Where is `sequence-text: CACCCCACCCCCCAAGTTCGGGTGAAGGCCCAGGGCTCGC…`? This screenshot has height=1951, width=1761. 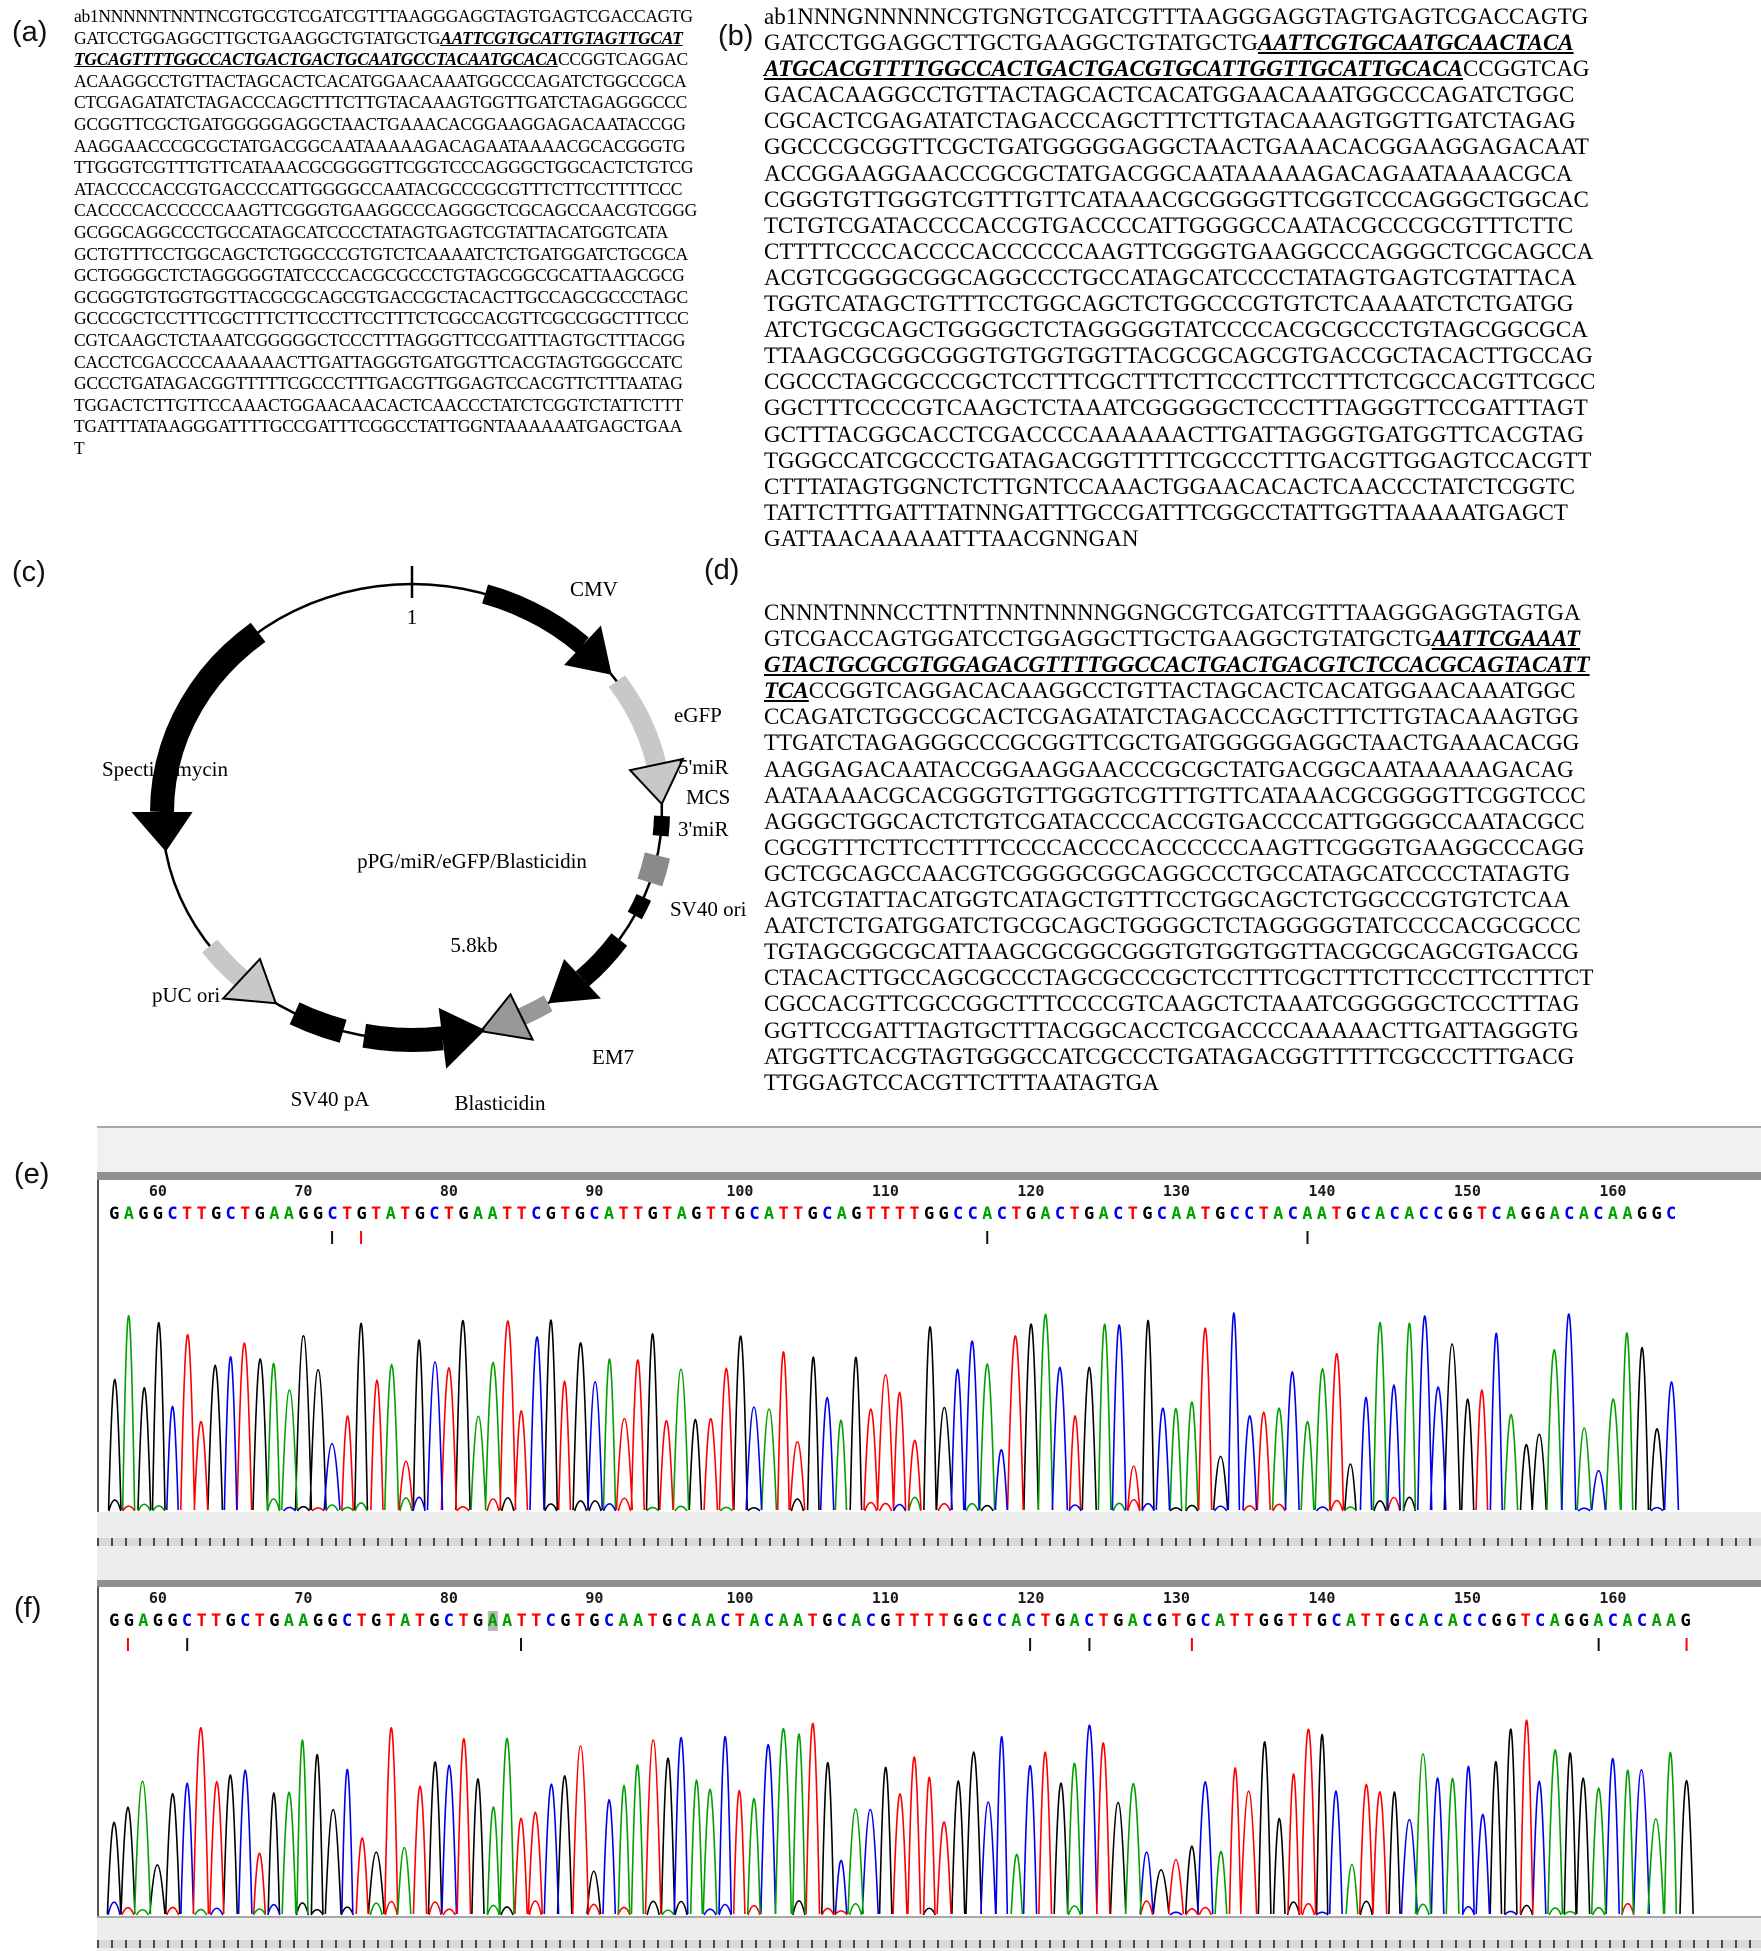
sequence-text: CACCCCACCCCCCAAGTTCGGGTGAAGGCCCAGGGCTCGC… is located at coordinates (385, 210).